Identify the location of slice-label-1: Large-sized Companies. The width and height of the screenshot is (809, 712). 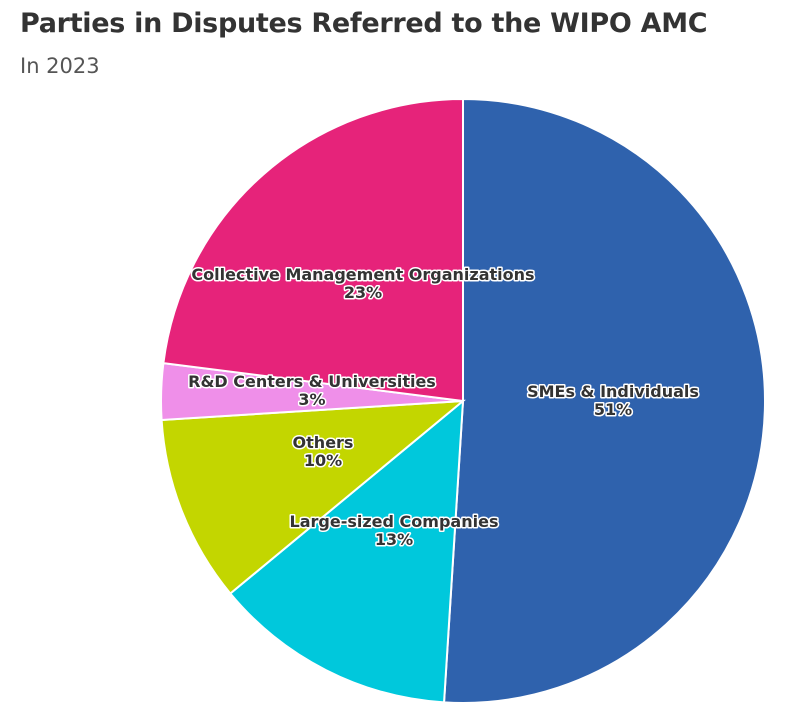
(394, 521).